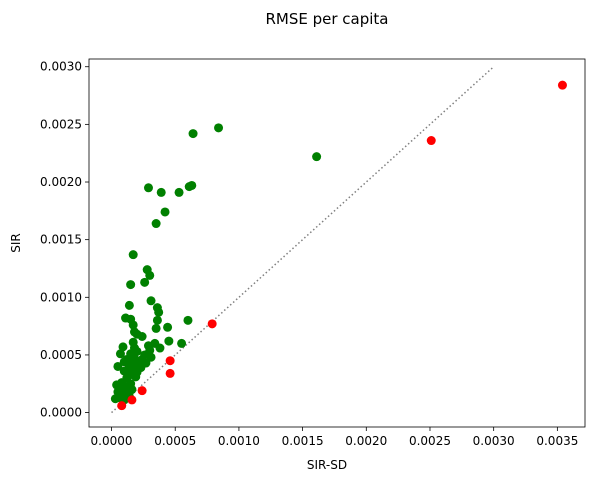  I want to click on y-tick-label: 0.0015, so click(61, 240).